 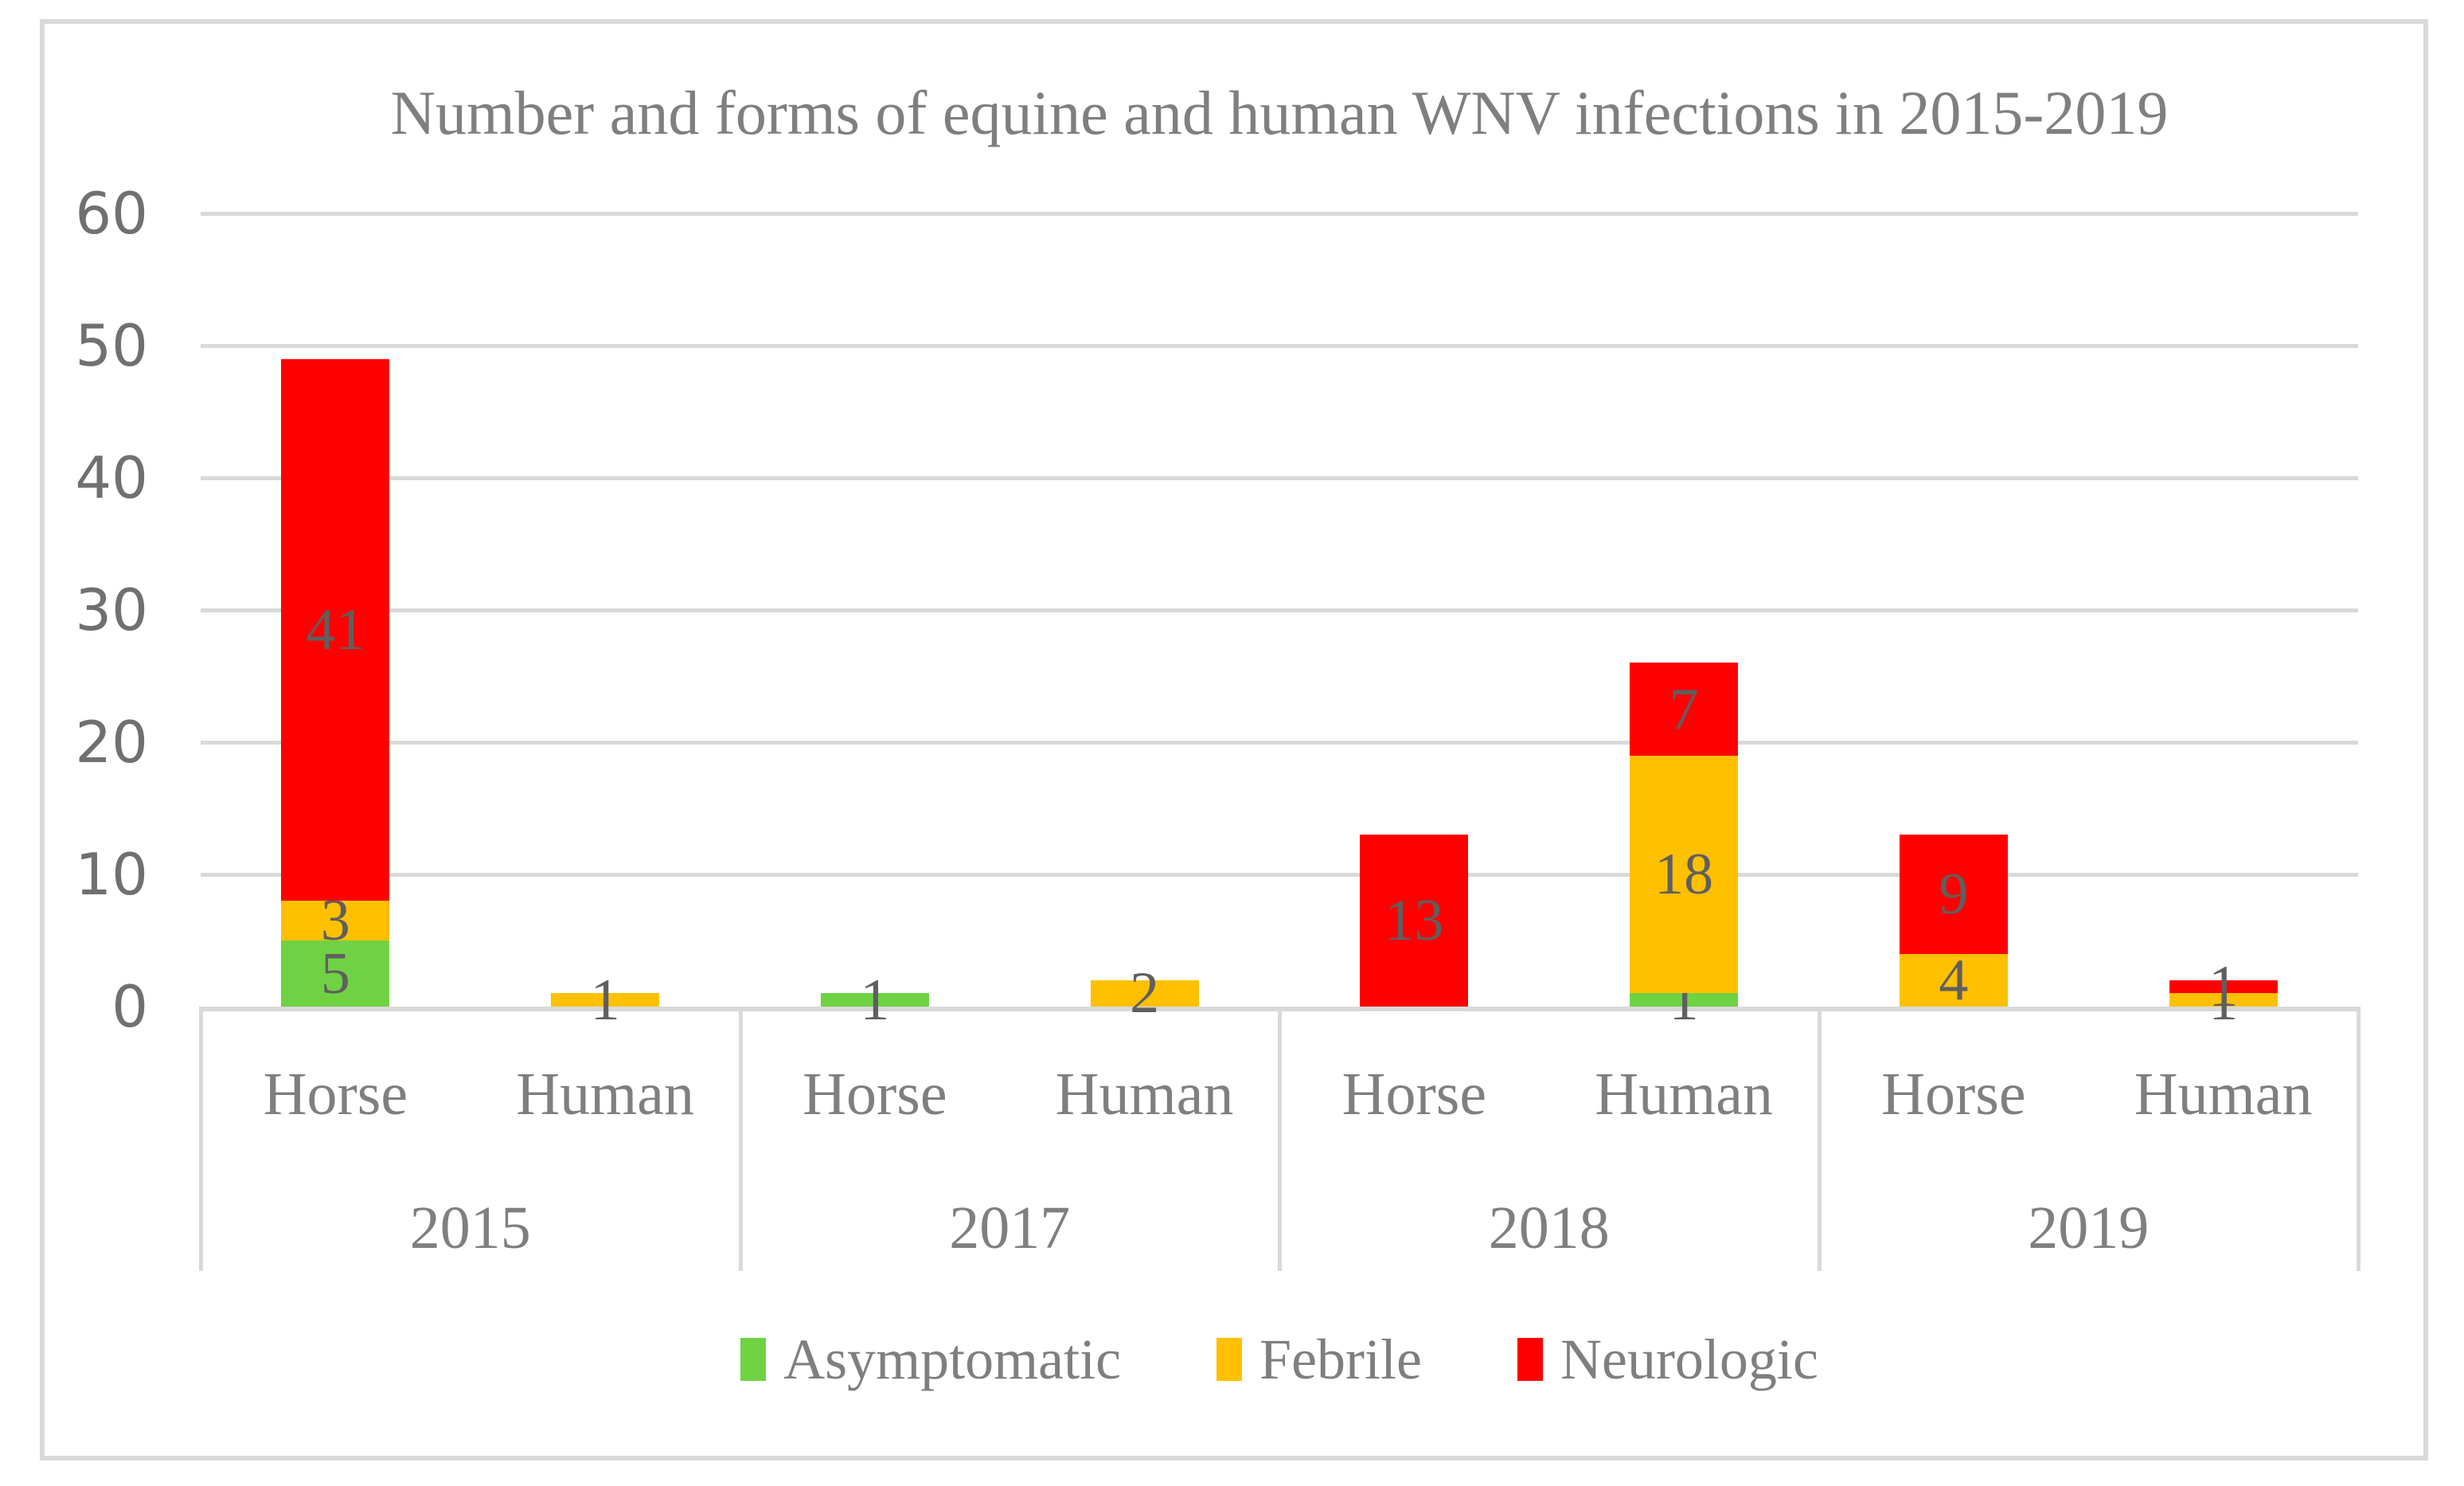 What do you see at coordinates (112, 345) in the screenshot?
I see `y-axis-tick-label: 50` at bounding box center [112, 345].